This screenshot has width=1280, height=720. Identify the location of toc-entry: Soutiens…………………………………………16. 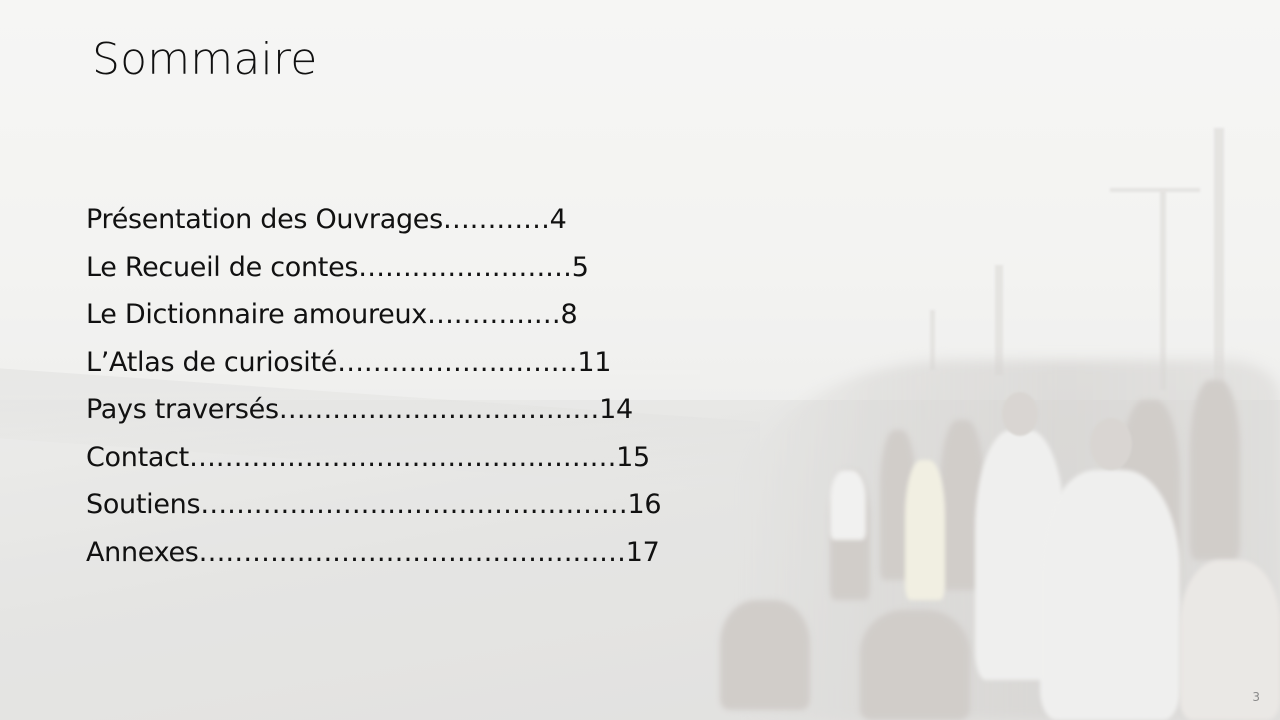
(374, 504).